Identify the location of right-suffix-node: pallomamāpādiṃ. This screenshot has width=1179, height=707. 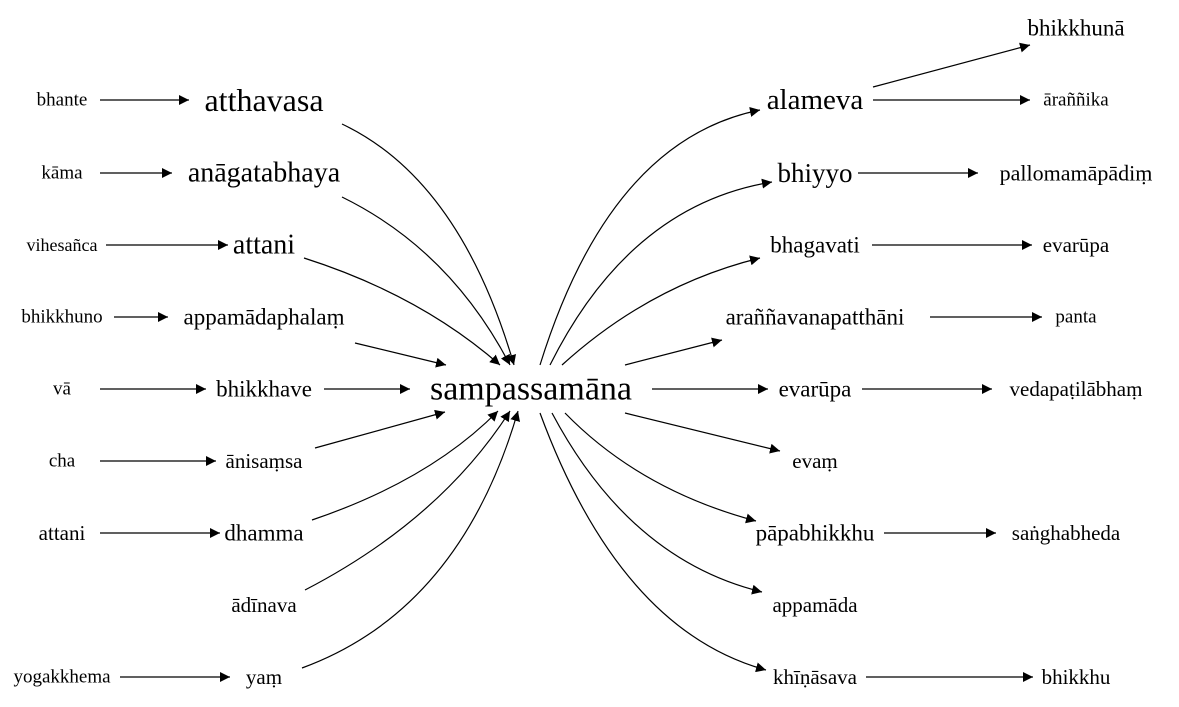
(1076, 173).